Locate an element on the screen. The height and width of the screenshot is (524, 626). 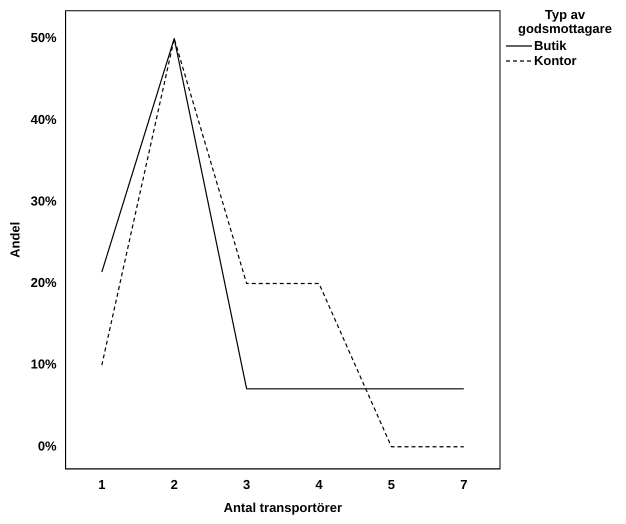
x-tick-label: 4 is located at coordinates (319, 484).